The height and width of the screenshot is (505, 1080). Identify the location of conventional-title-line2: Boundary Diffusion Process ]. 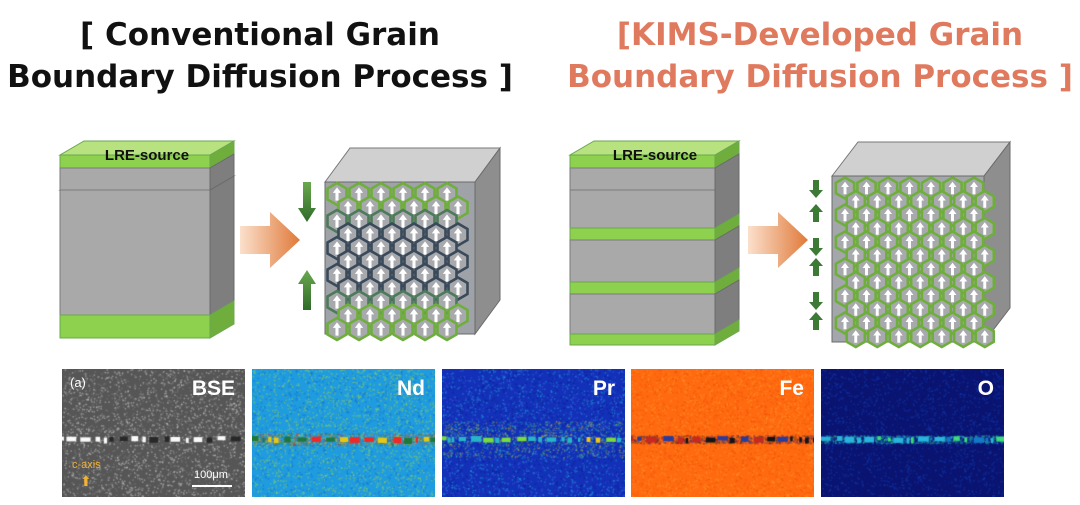
(260, 77).